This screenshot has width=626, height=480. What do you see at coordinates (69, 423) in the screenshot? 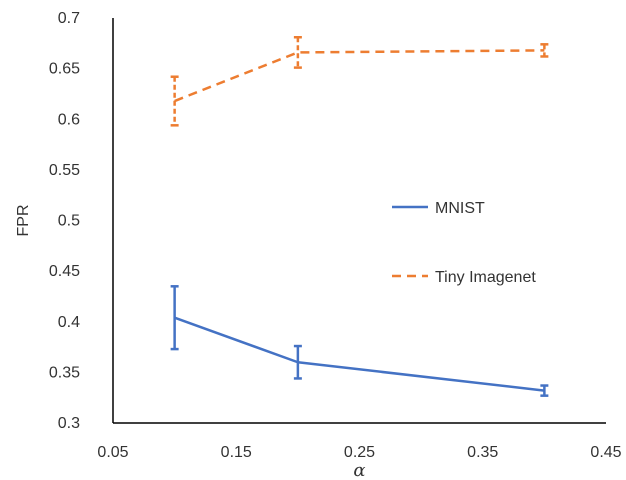
I see `y-tick-label: 0.3` at bounding box center [69, 423].